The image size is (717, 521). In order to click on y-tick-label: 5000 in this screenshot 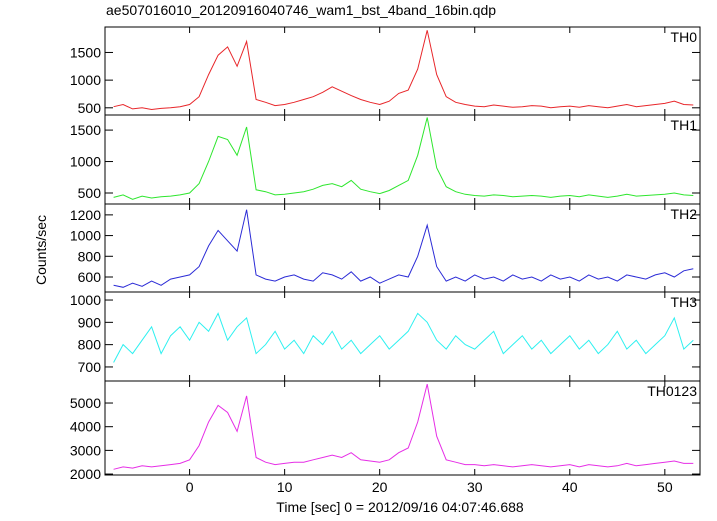, I will do `click(85, 403)`.